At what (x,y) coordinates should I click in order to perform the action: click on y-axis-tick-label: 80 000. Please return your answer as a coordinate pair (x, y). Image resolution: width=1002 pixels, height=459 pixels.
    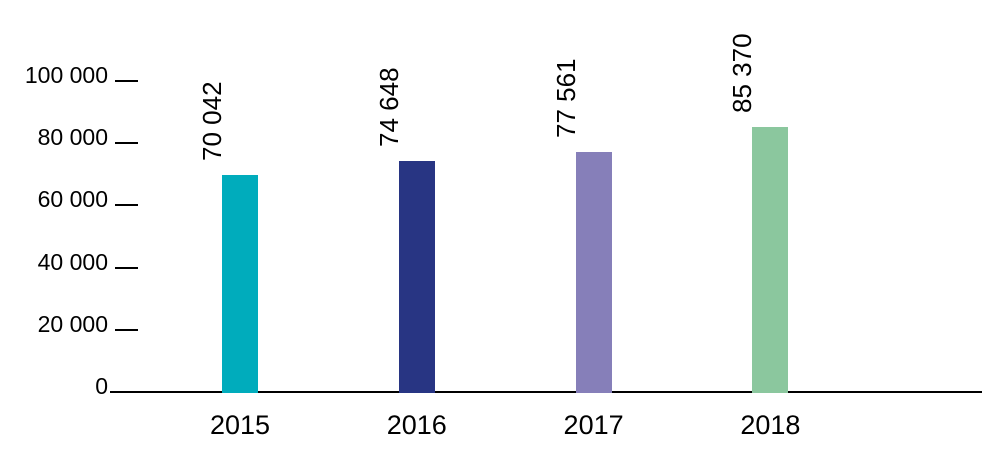
    Looking at the image, I should click on (72, 137).